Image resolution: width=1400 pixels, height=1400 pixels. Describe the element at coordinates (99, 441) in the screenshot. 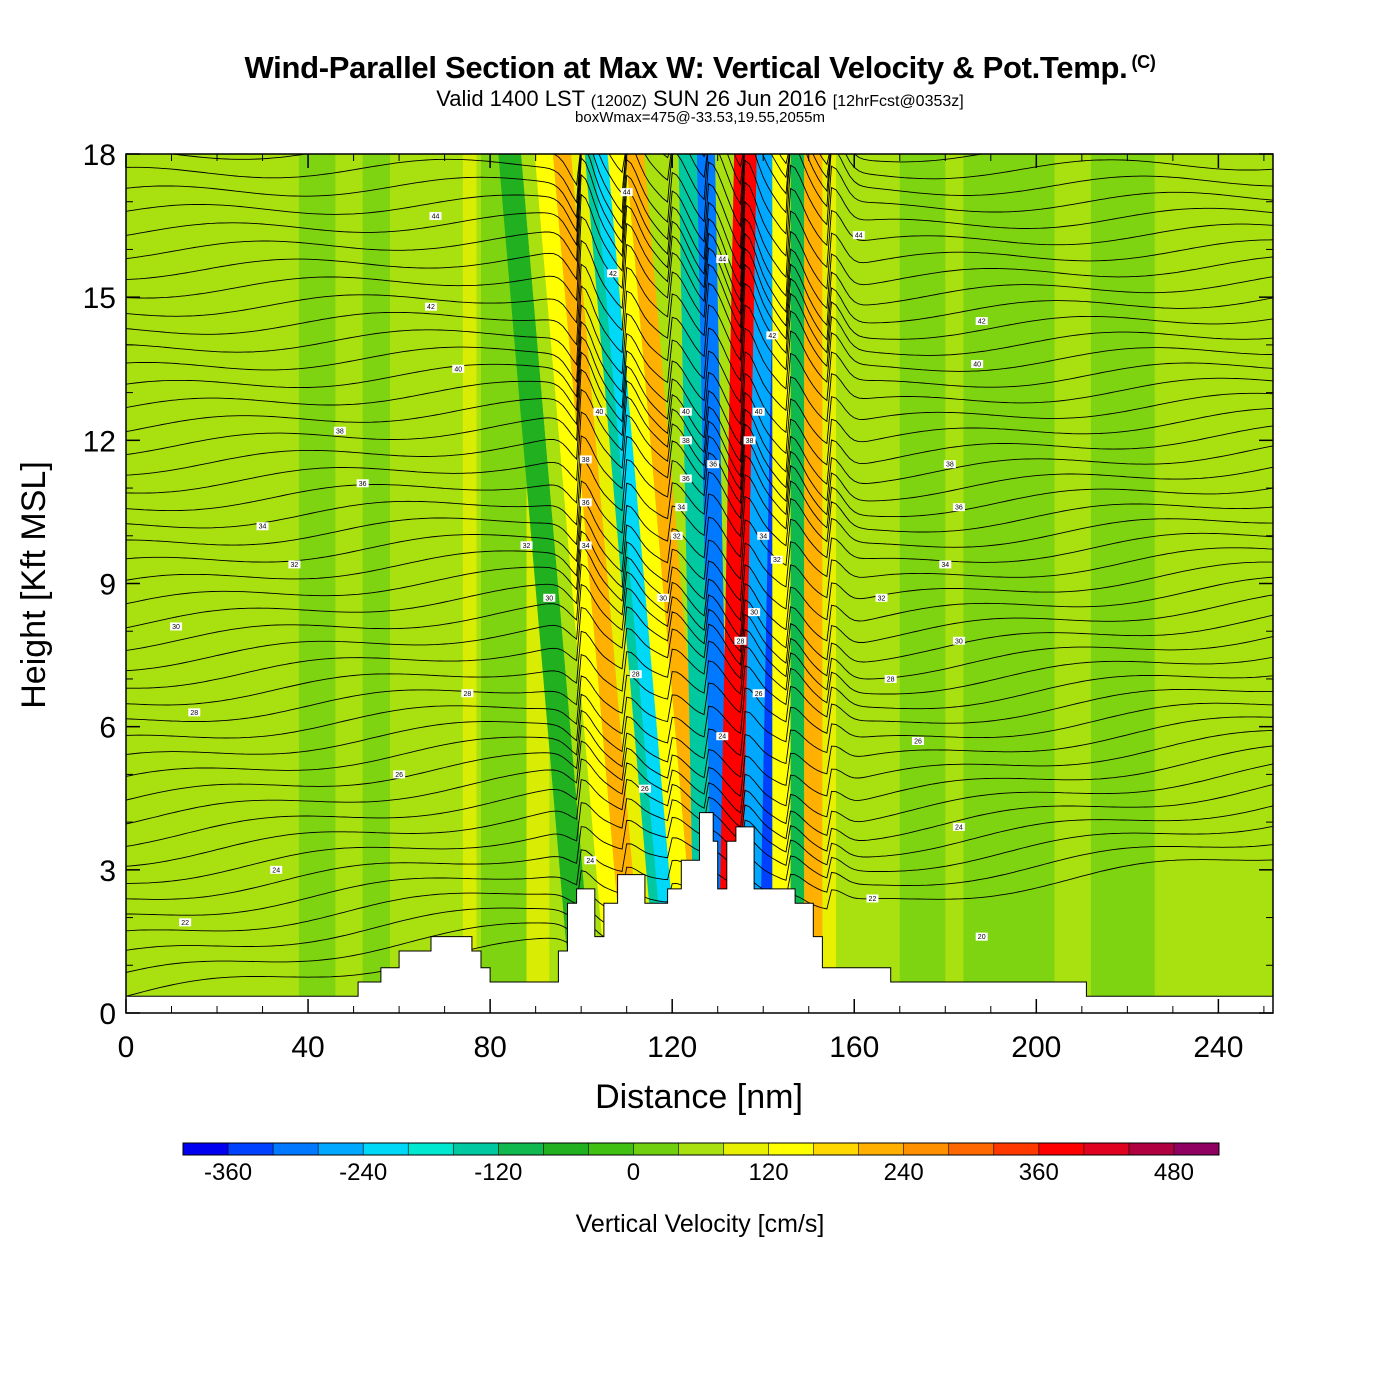

I see `y-tick-label: 12` at that location.